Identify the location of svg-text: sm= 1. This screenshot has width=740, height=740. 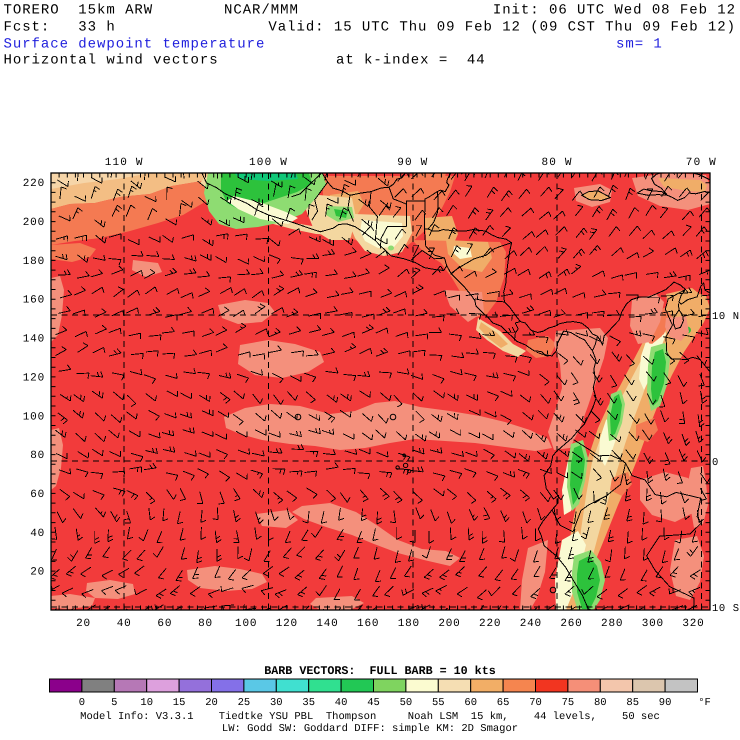
(639, 45).